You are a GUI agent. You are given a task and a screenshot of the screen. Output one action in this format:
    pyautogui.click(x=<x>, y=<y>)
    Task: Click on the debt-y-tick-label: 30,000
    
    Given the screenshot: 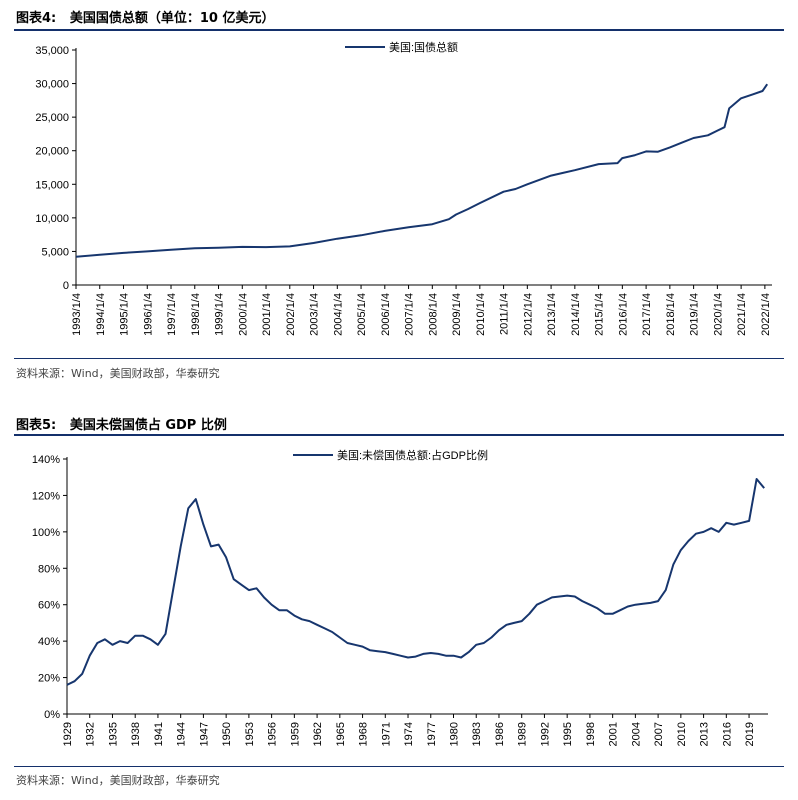 What is the action you would take?
    pyautogui.click(x=52, y=85)
    